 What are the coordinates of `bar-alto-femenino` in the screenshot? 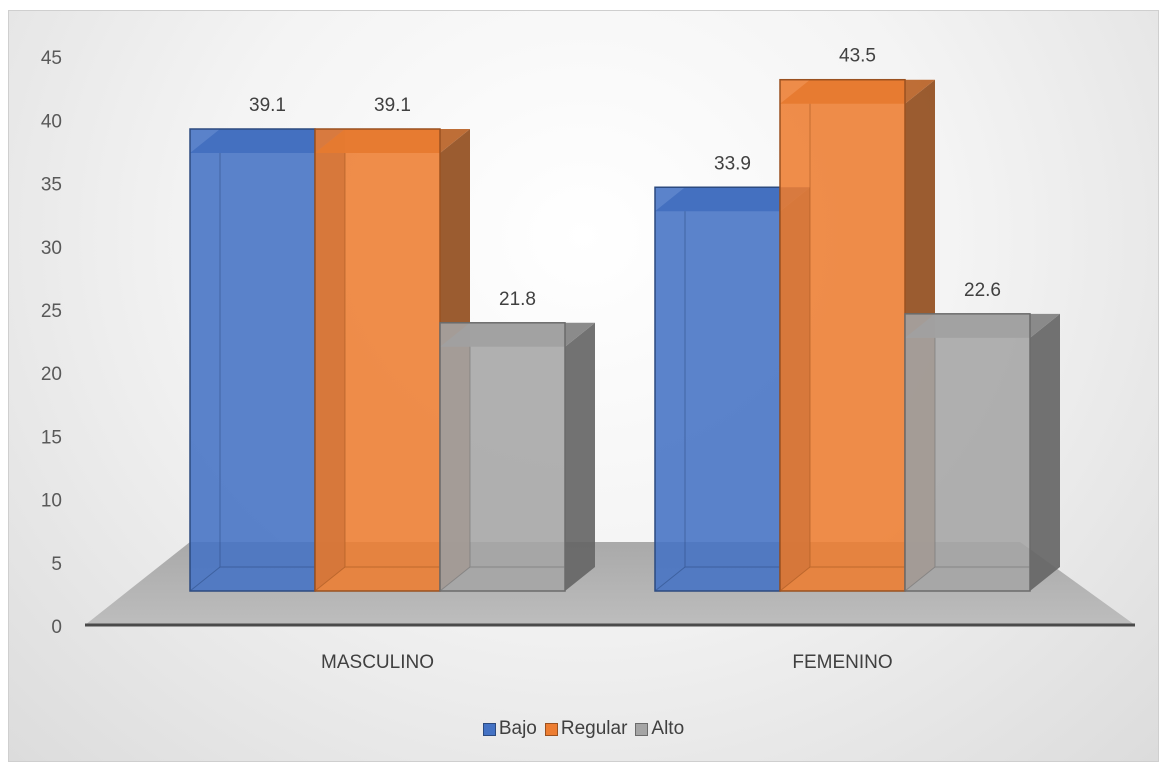 It's located at (982, 452).